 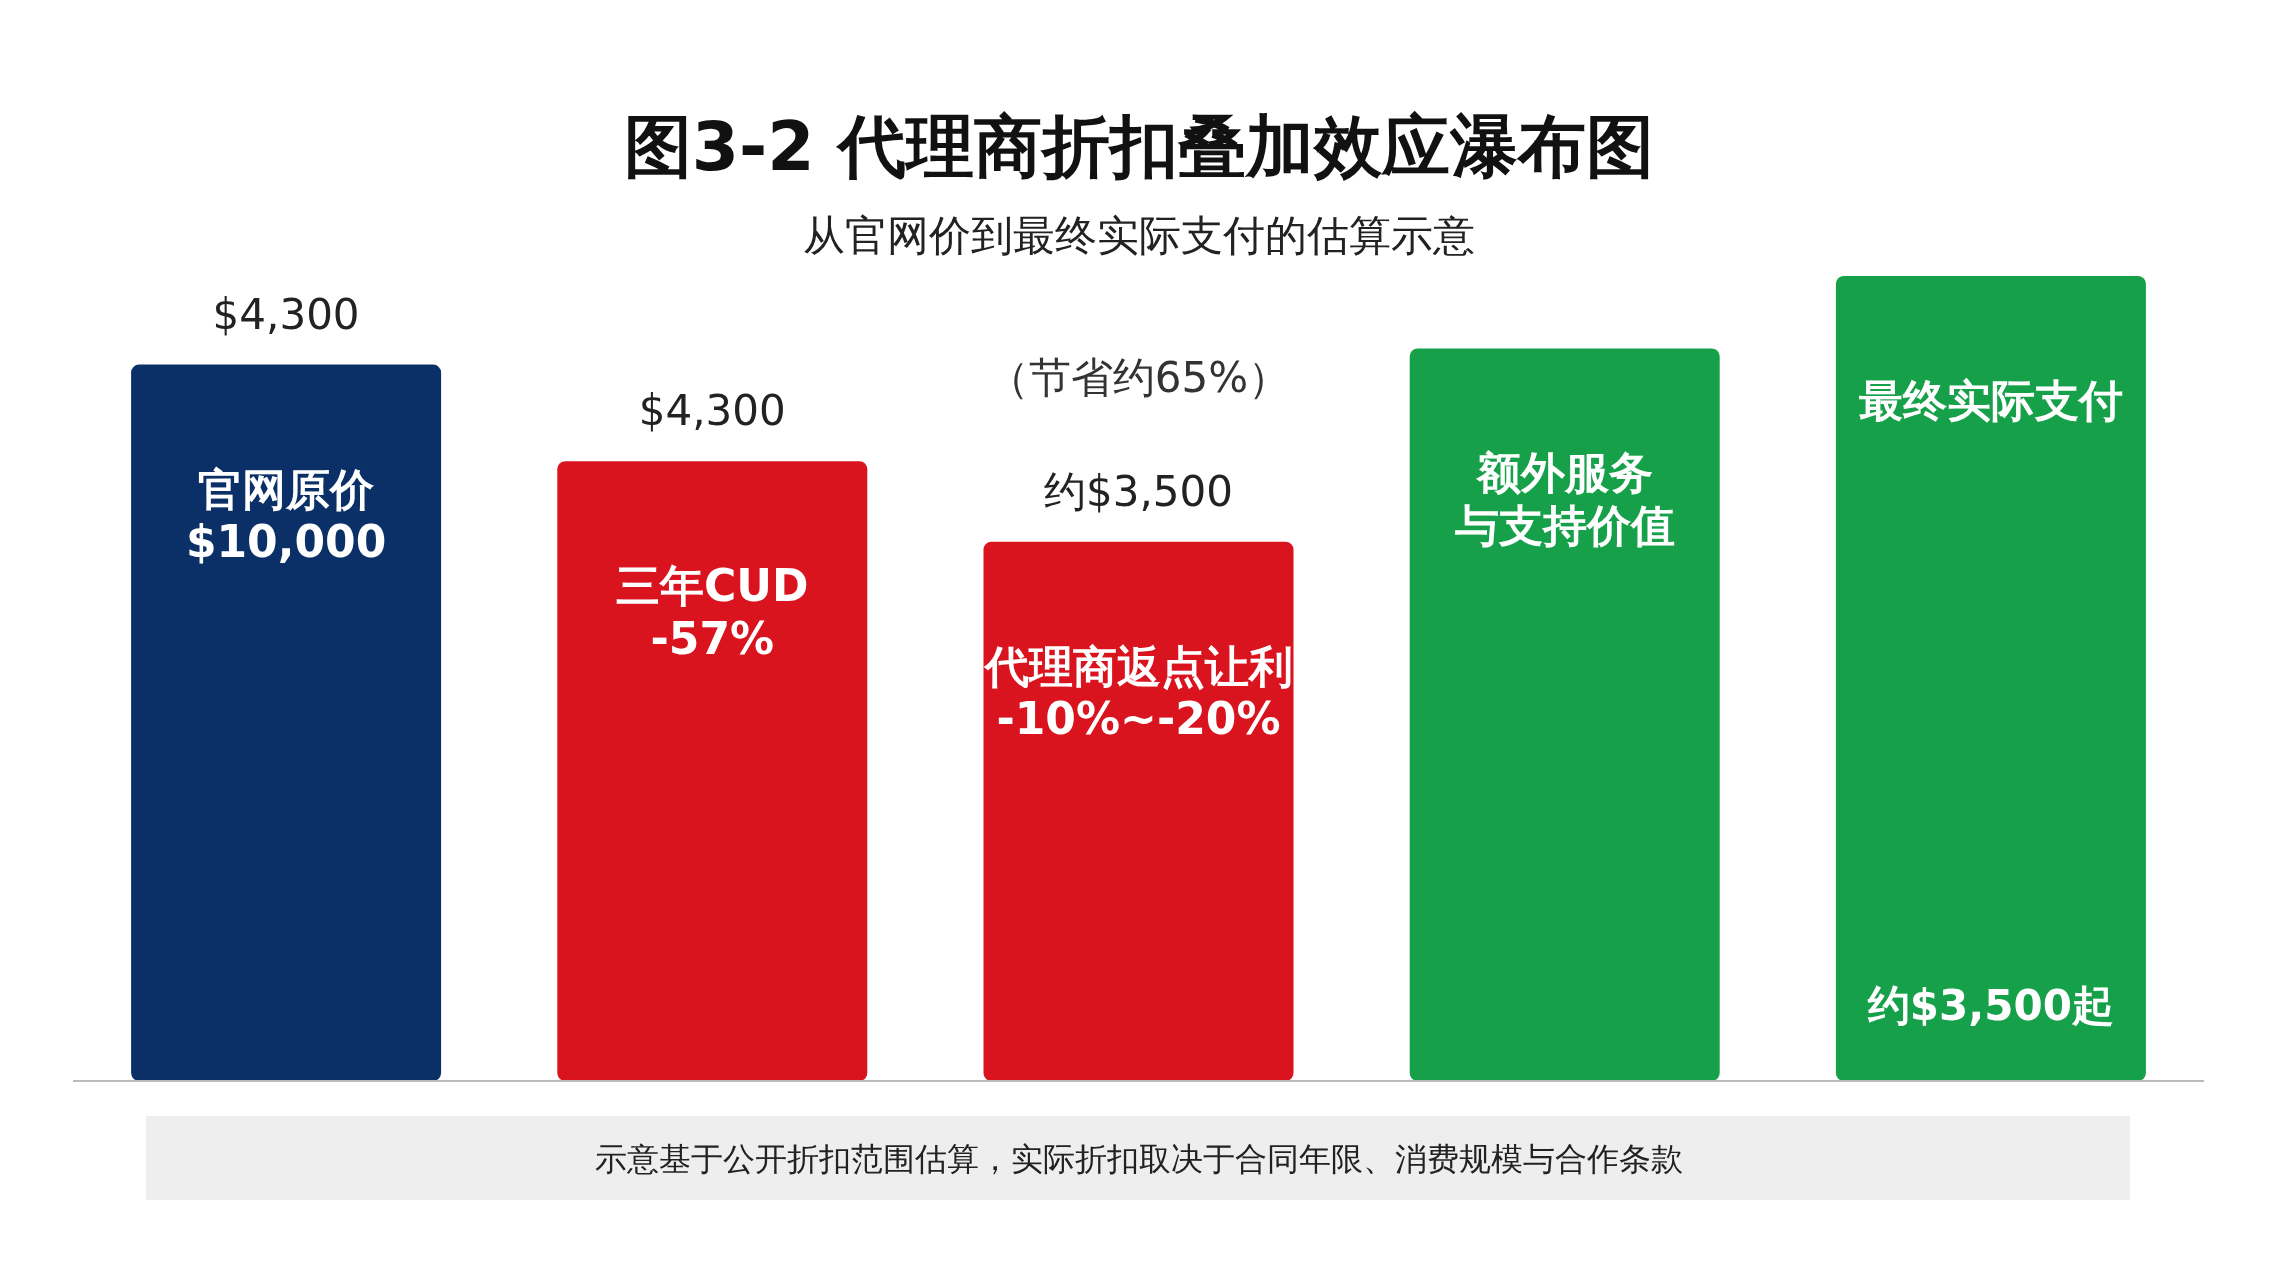 What do you see at coordinates (712, 612) in the screenshot?
I see `x-tick-label: 三年CUD -57%` at bounding box center [712, 612].